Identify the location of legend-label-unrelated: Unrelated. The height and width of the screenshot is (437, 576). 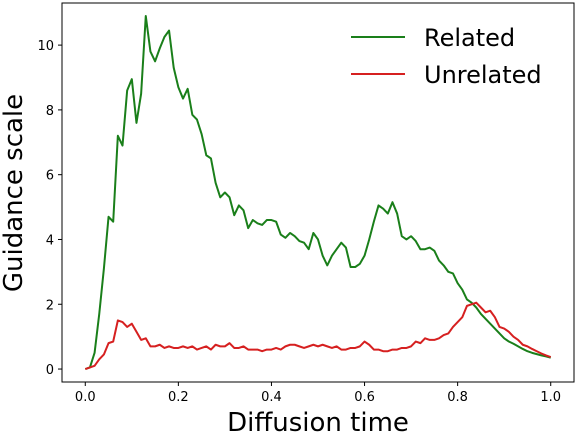
(483, 75).